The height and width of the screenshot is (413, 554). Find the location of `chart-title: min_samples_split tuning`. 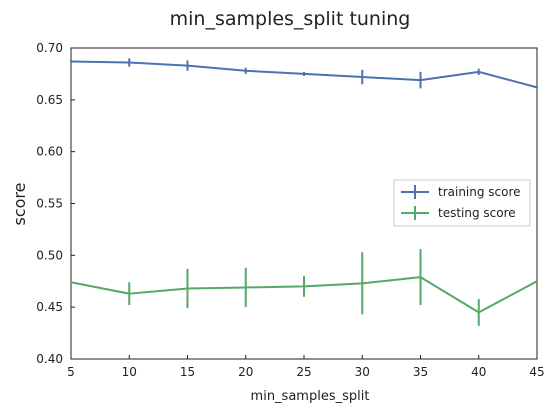

chart-title: min_samples_split tuning is located at coordinates (290, 19).